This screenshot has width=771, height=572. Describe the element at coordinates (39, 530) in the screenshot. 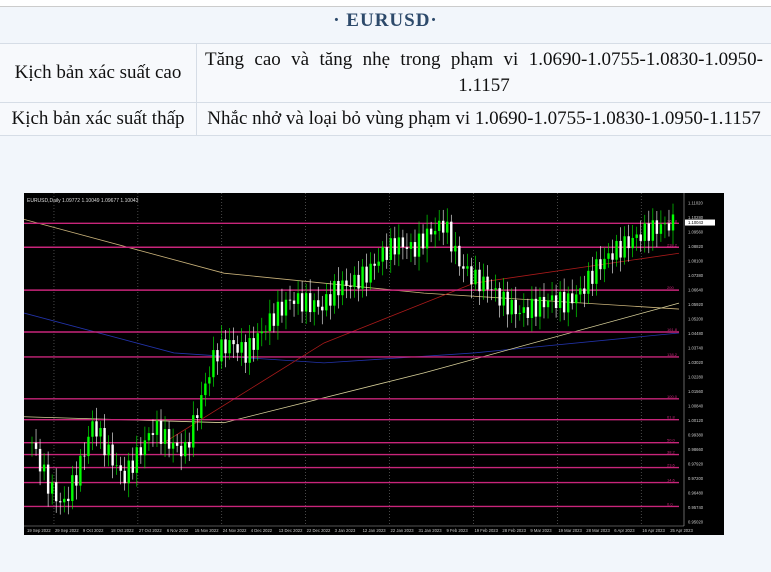

I see `x-tick-label: 19 Sep 2022` at that location.